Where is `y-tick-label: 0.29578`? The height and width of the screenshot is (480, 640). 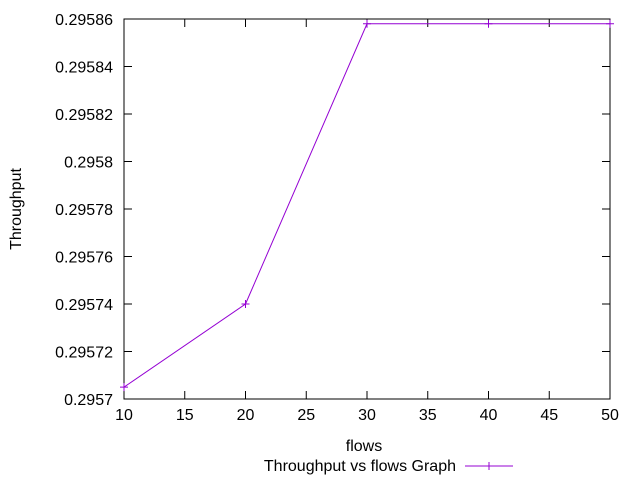 y-tick-label: 0.29578 is located at coordinates (84, 210).